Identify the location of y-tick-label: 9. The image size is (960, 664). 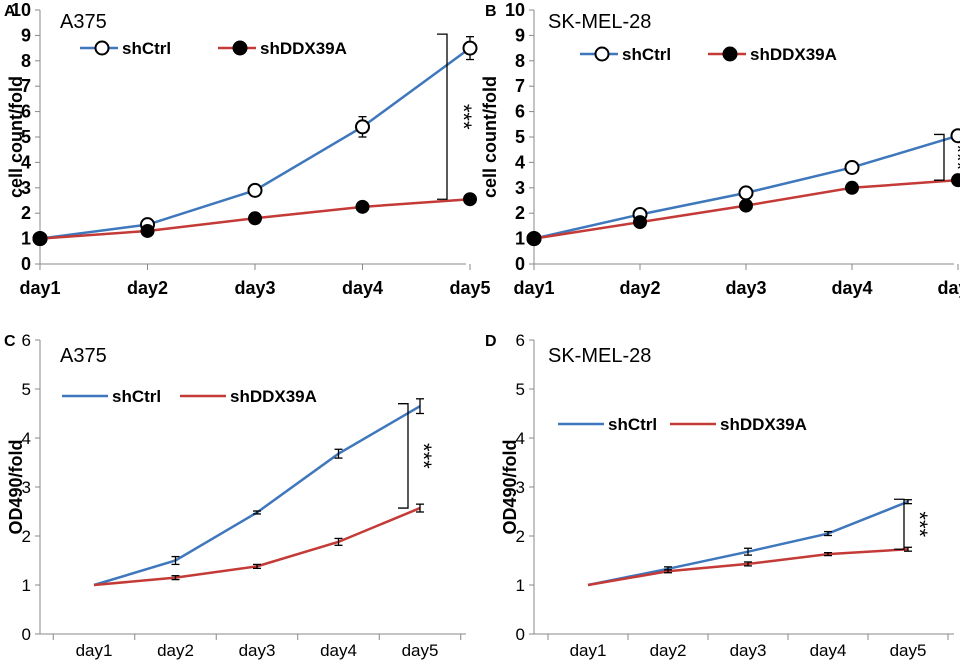
(26, 35).